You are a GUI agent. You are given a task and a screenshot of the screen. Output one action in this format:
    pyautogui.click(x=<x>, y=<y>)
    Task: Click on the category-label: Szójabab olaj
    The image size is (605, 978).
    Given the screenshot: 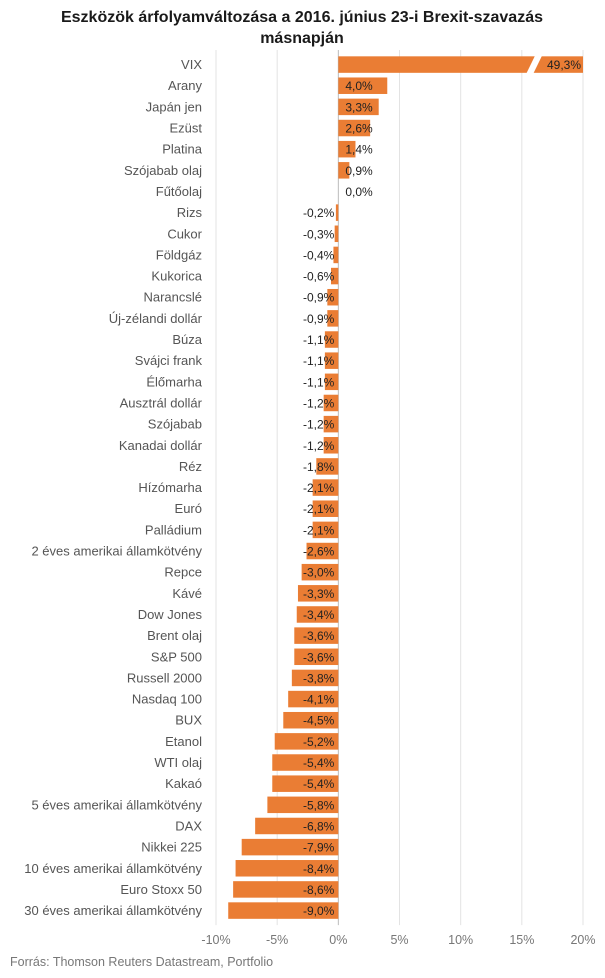 What is the action you would take?
    pyautogui.click(x=163, y=170)
    